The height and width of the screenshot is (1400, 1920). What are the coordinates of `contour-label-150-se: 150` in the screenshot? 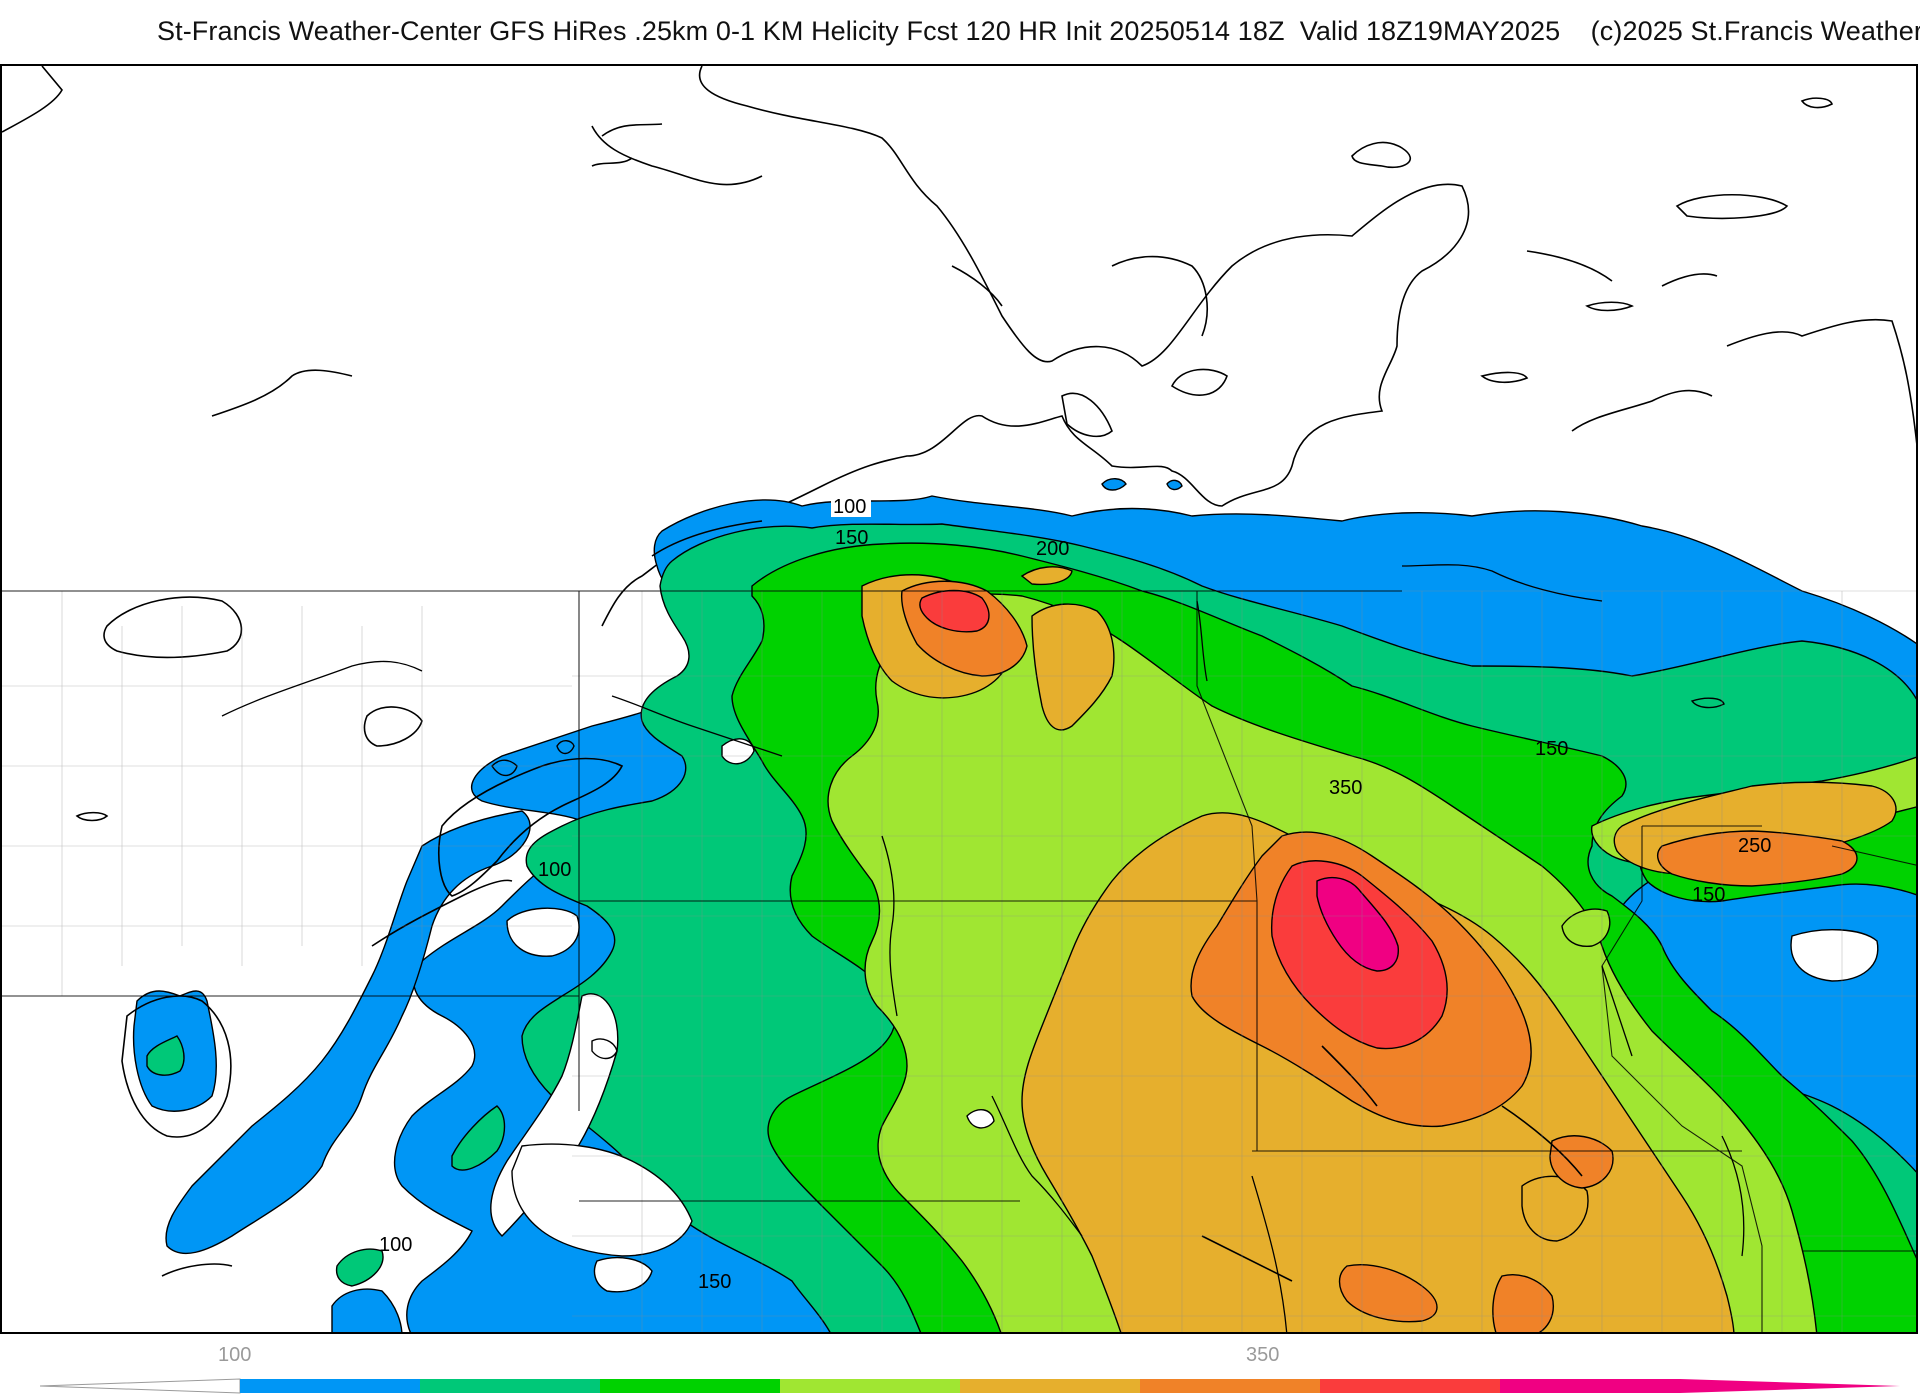 It's located at (1708, 895).